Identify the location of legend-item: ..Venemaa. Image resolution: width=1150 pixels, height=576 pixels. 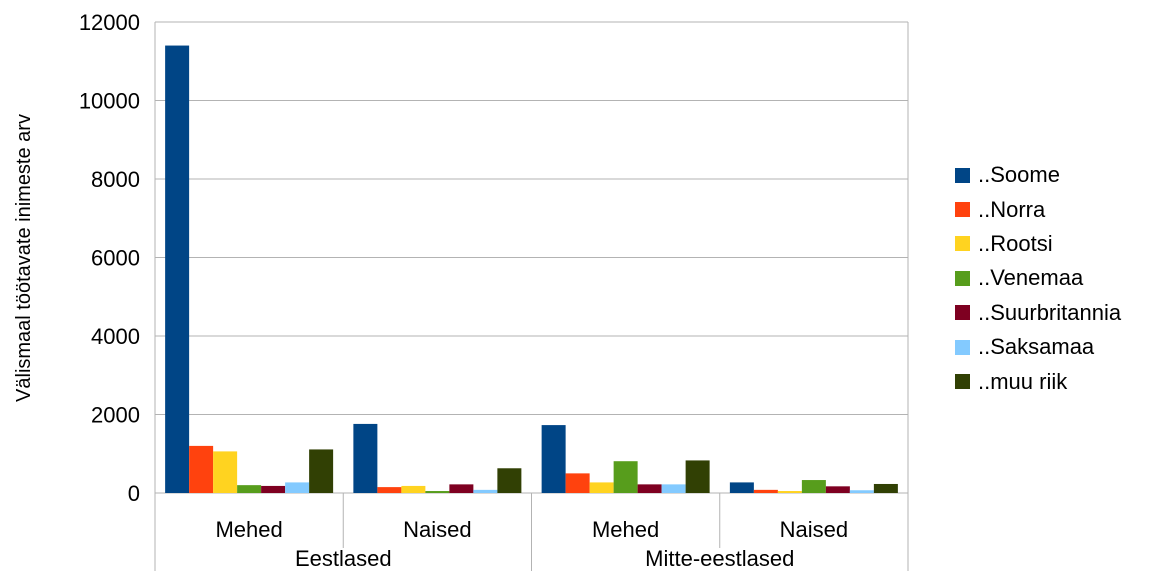
(1038, 278).